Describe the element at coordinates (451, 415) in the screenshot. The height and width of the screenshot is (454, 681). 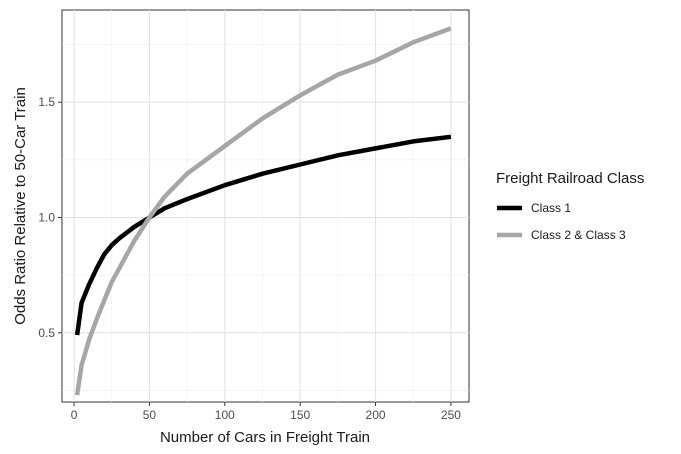
I see `x-tick-label: 250` at that location.